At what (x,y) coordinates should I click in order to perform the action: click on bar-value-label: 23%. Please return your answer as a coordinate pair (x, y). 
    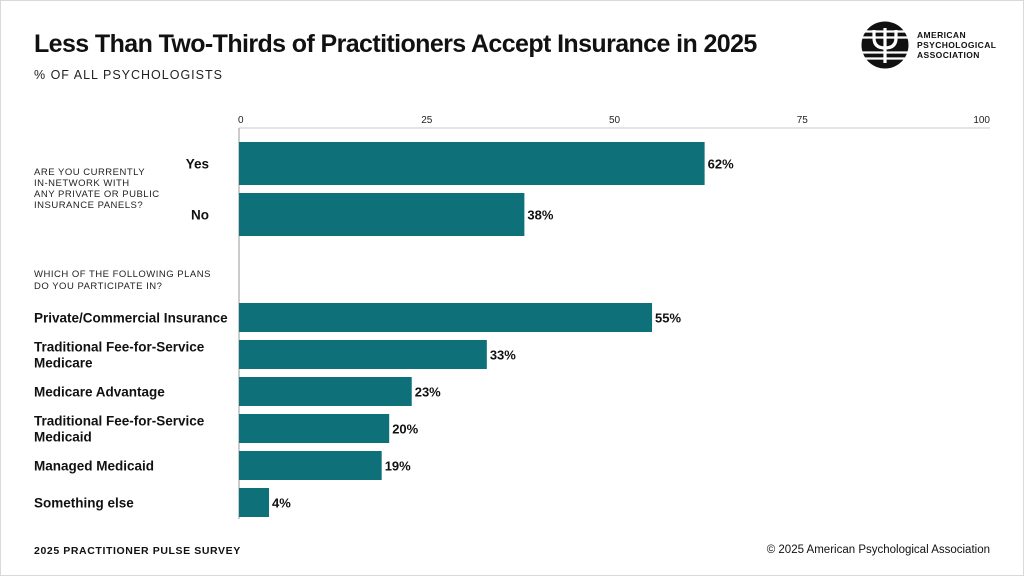
    Looking at the image, I should click on (428, 392).